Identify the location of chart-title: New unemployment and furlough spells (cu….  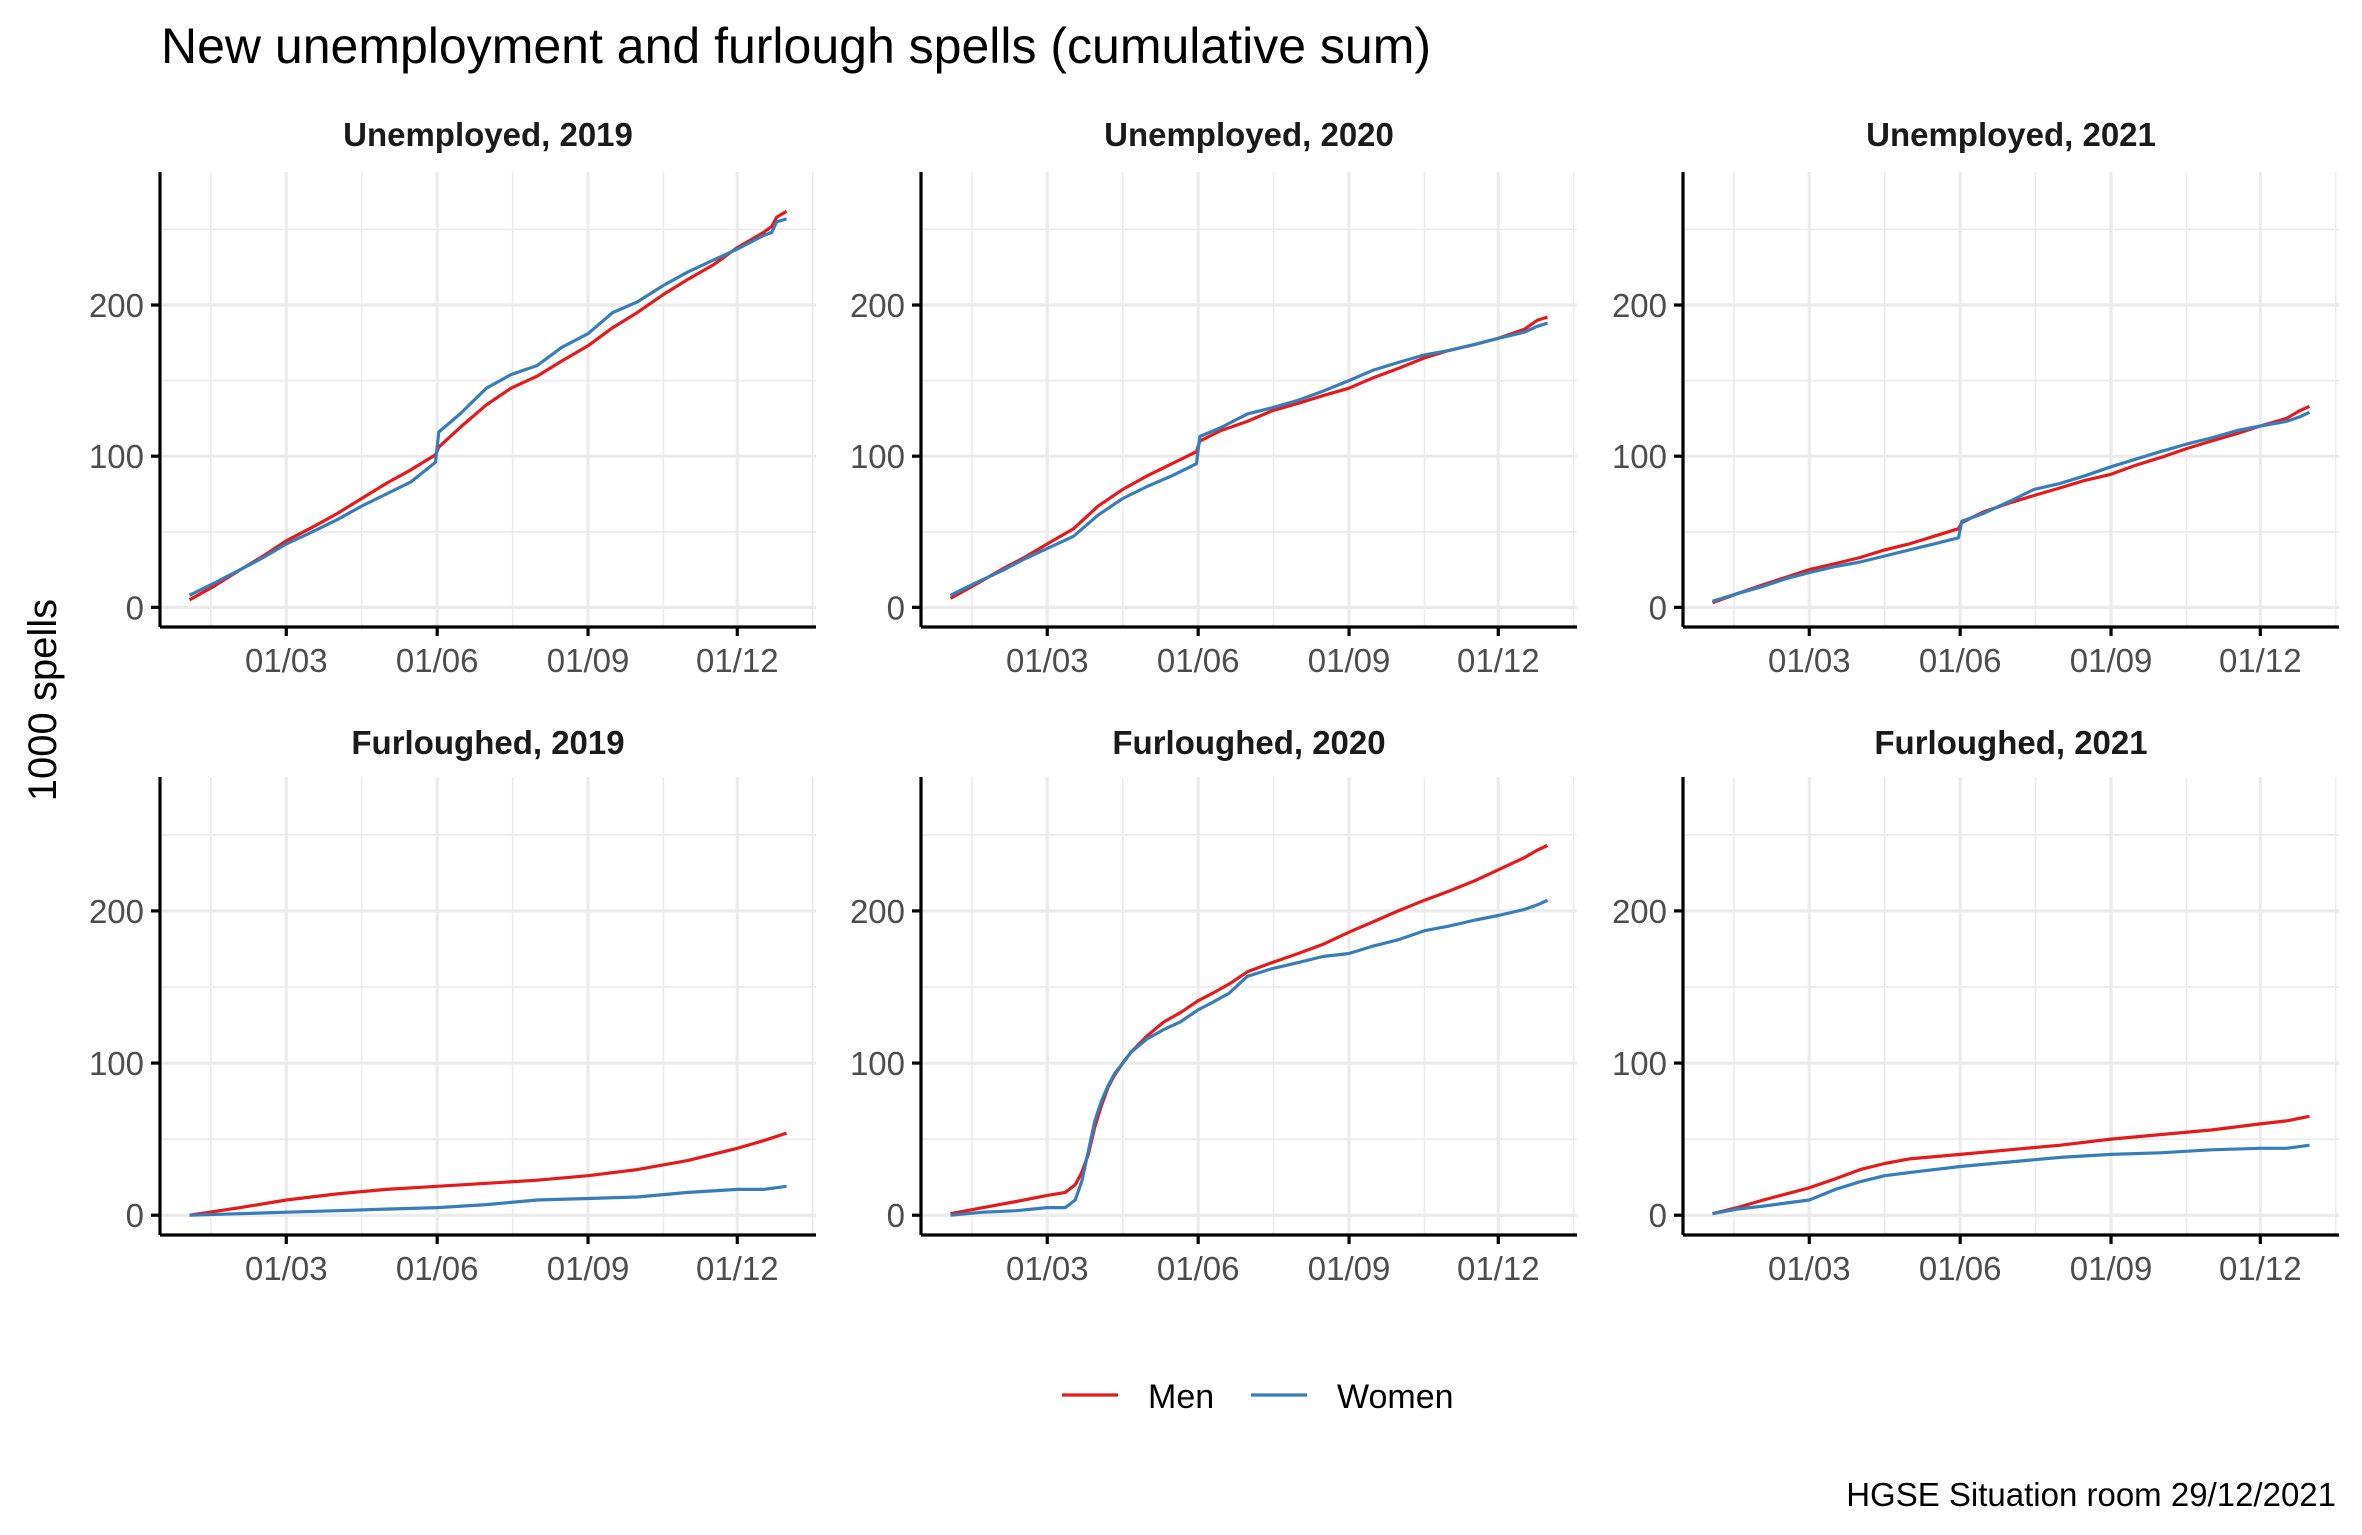
(796, 46).